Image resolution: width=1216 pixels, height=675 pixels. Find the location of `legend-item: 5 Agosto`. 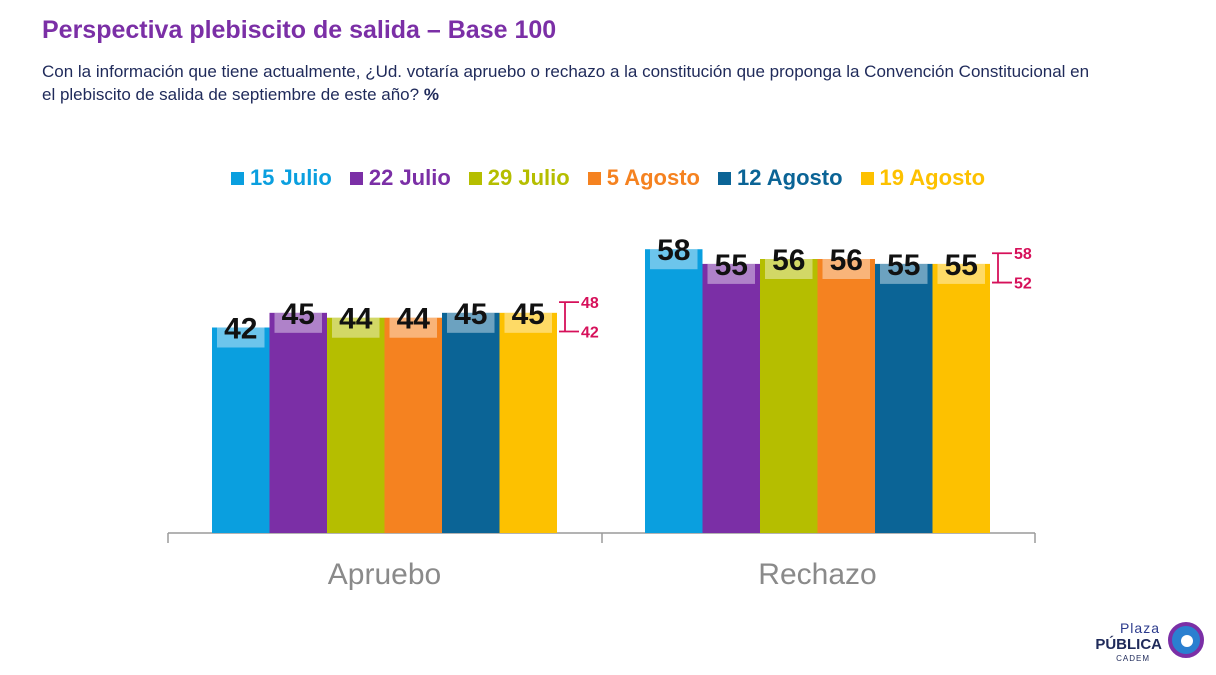

legend-item: 5 Agosto is located at coordinates (643, 178).